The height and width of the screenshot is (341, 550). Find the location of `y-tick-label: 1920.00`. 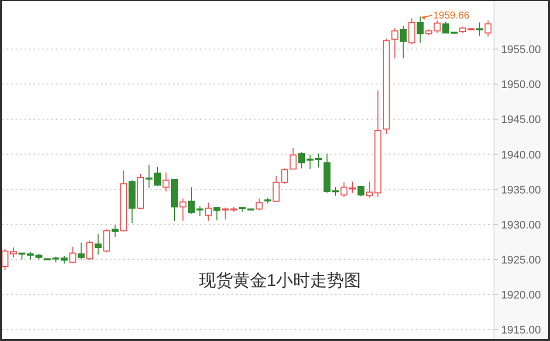

y-tick-label: 1920.00 is located at coordinates (521, 296).